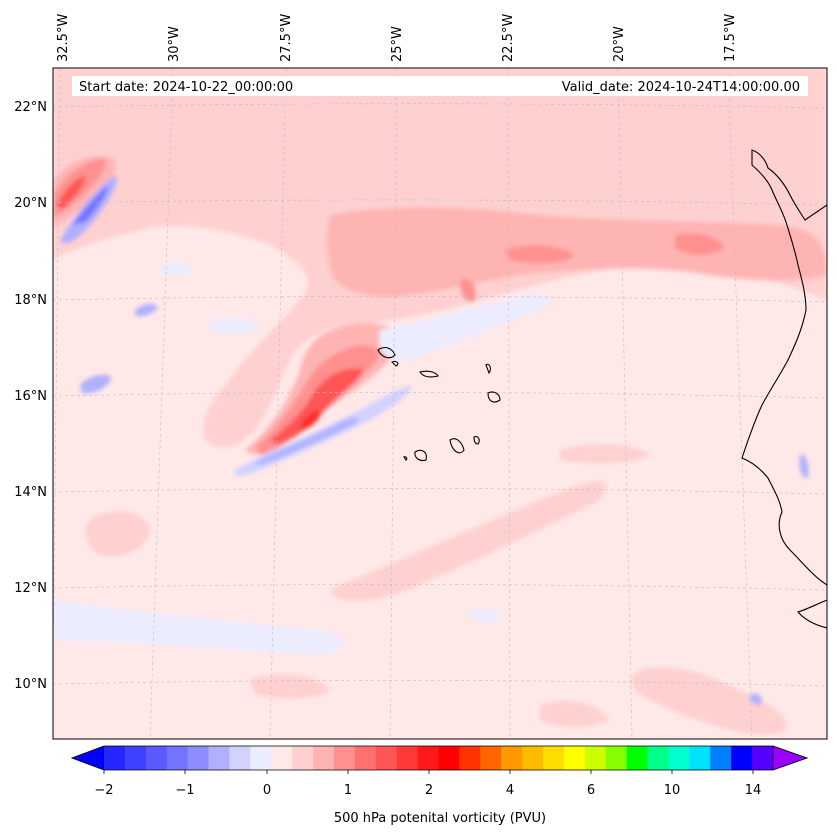 This screenshot has height=836, width=837. I want to click on lon-label-2: 30°W, so click(174, 44).